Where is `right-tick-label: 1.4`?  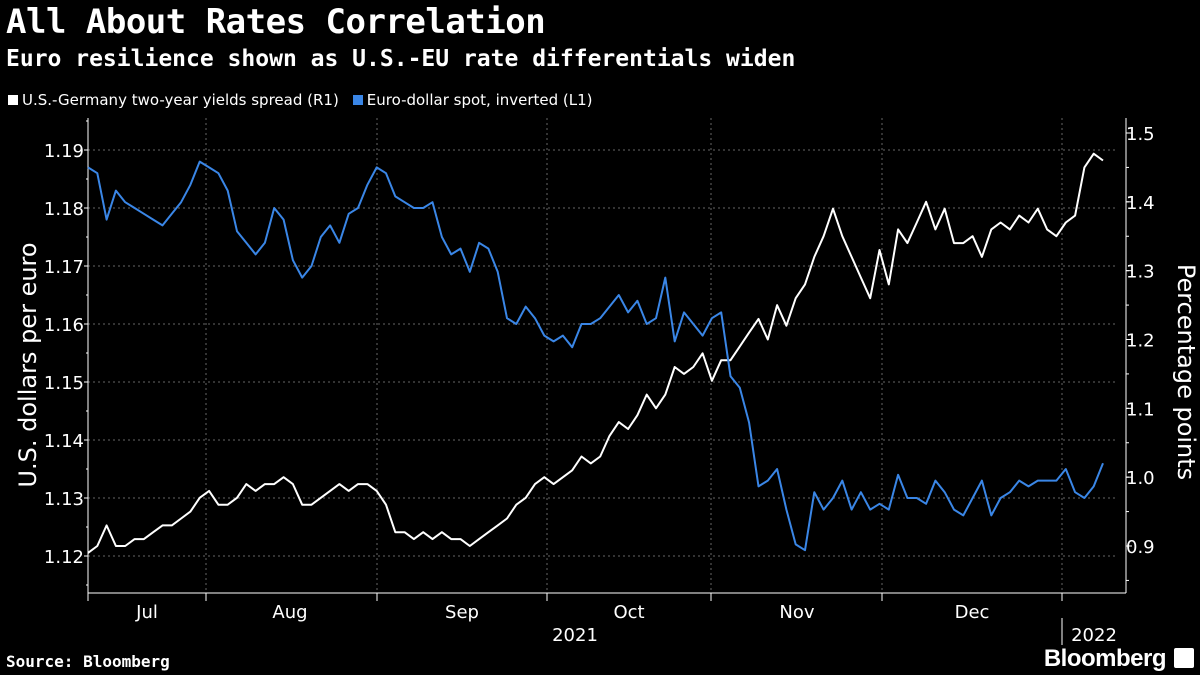
right-tick-label: 1.4 is located at coordinates (1140, 203).